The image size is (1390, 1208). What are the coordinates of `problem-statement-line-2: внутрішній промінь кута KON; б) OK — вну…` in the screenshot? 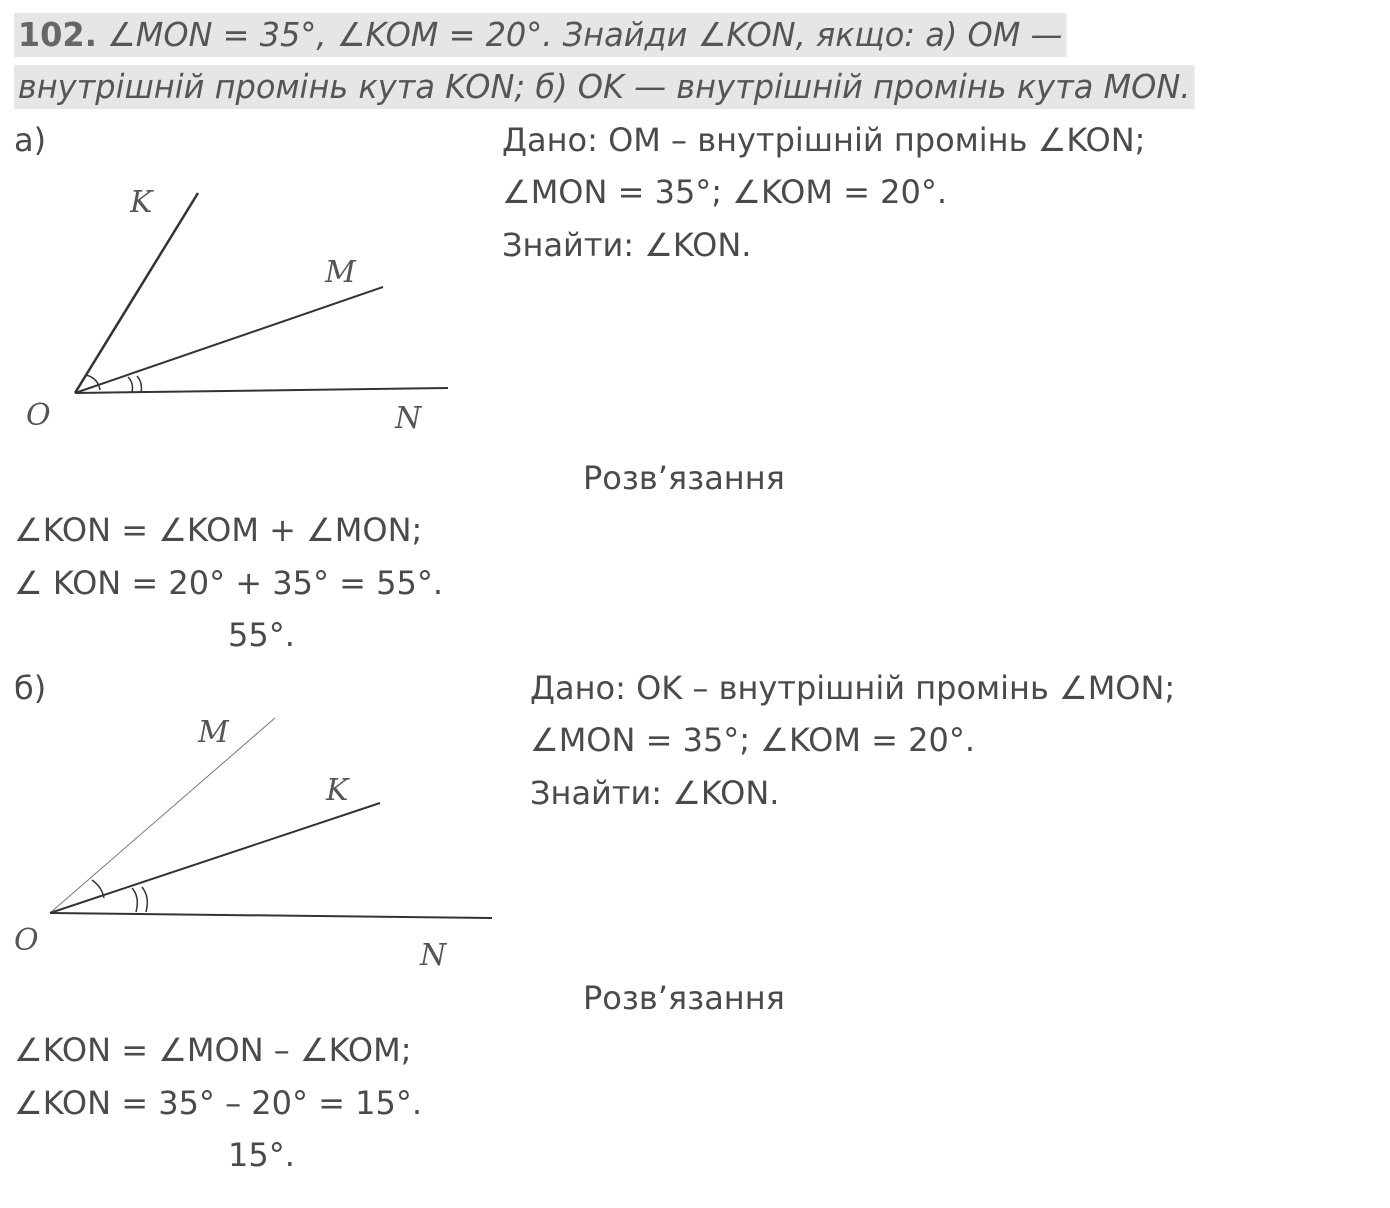 It's located at (604, 87).